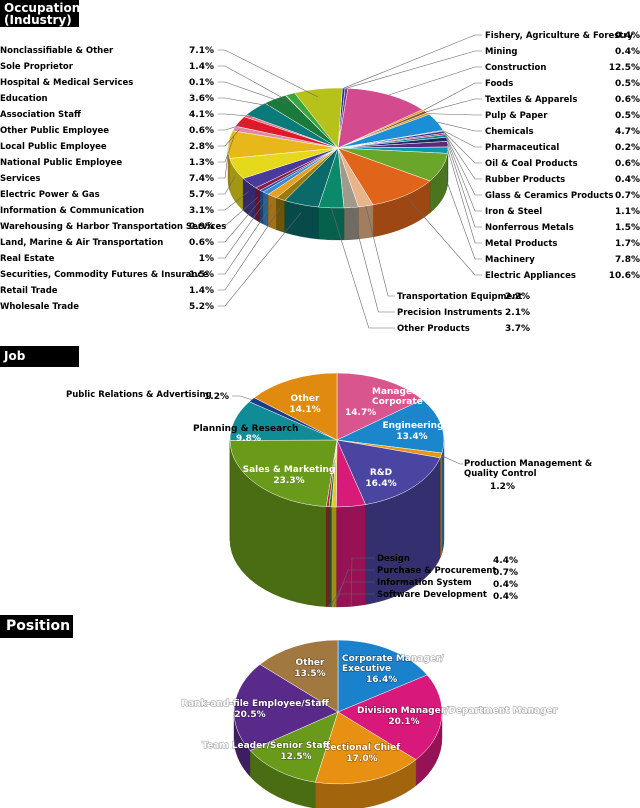 The image size is (640, 808). Describe the element at coordinates (529, 228) in the screenshot. I see `slice-label-nonferrous-metals: Nonferrous Metals` at that location.